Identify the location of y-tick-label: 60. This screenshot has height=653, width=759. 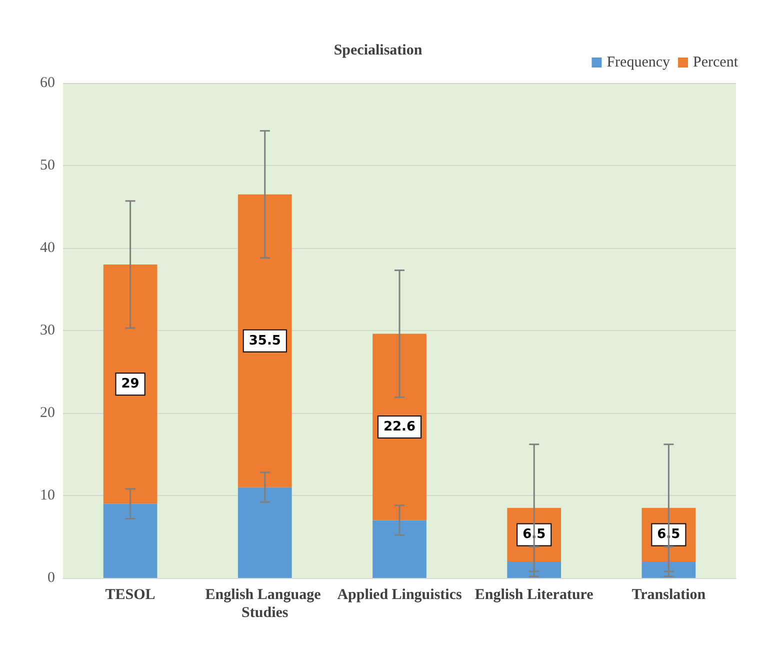
(47, 83).